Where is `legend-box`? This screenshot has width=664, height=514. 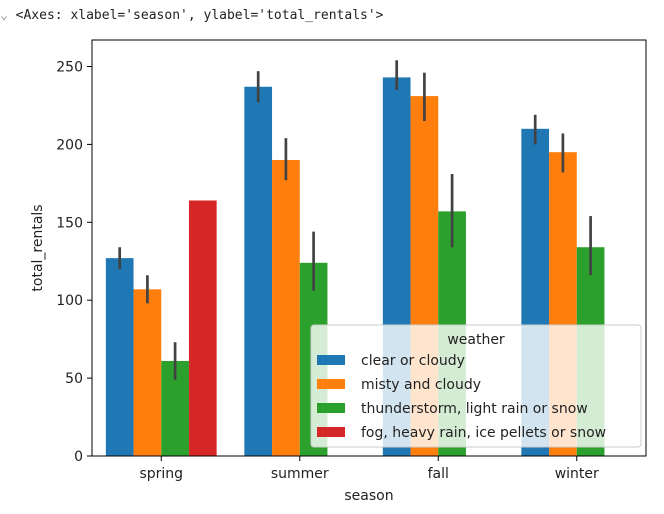 legend-box is located at coordinates (476, 386).